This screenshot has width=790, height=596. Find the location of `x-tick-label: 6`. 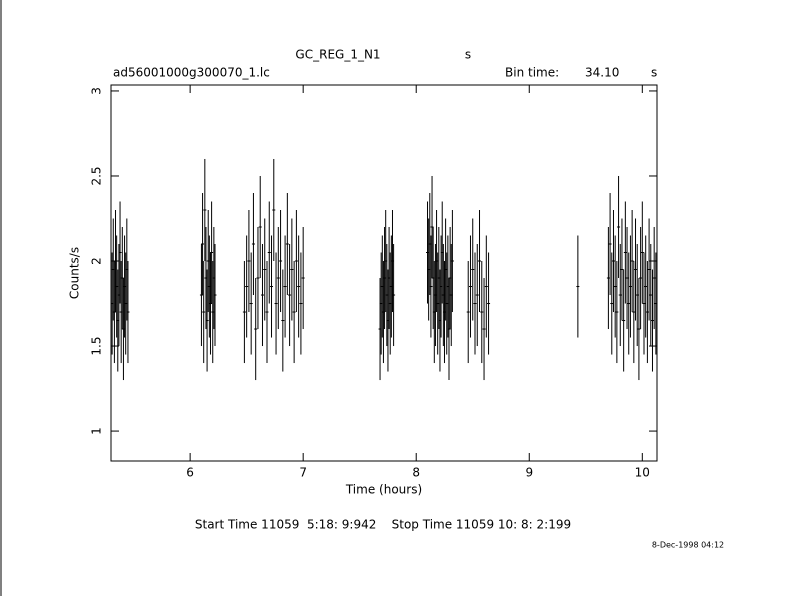

x-tick-label: 6 is located at coordinates (190, 473).